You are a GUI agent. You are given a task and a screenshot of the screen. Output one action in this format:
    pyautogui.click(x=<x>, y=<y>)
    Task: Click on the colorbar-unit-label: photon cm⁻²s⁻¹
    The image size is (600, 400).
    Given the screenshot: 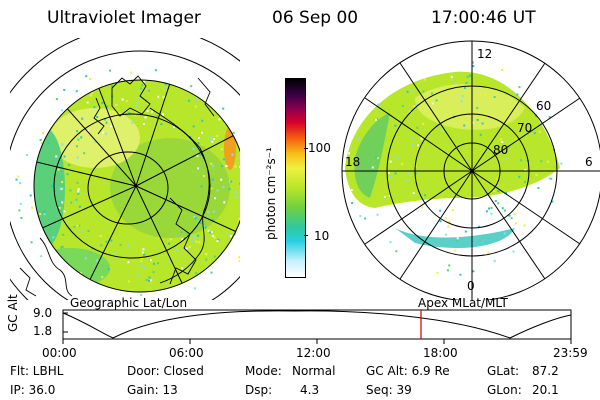 What is the action you would take?
    pyautogui.click(x=271, y=193)
    